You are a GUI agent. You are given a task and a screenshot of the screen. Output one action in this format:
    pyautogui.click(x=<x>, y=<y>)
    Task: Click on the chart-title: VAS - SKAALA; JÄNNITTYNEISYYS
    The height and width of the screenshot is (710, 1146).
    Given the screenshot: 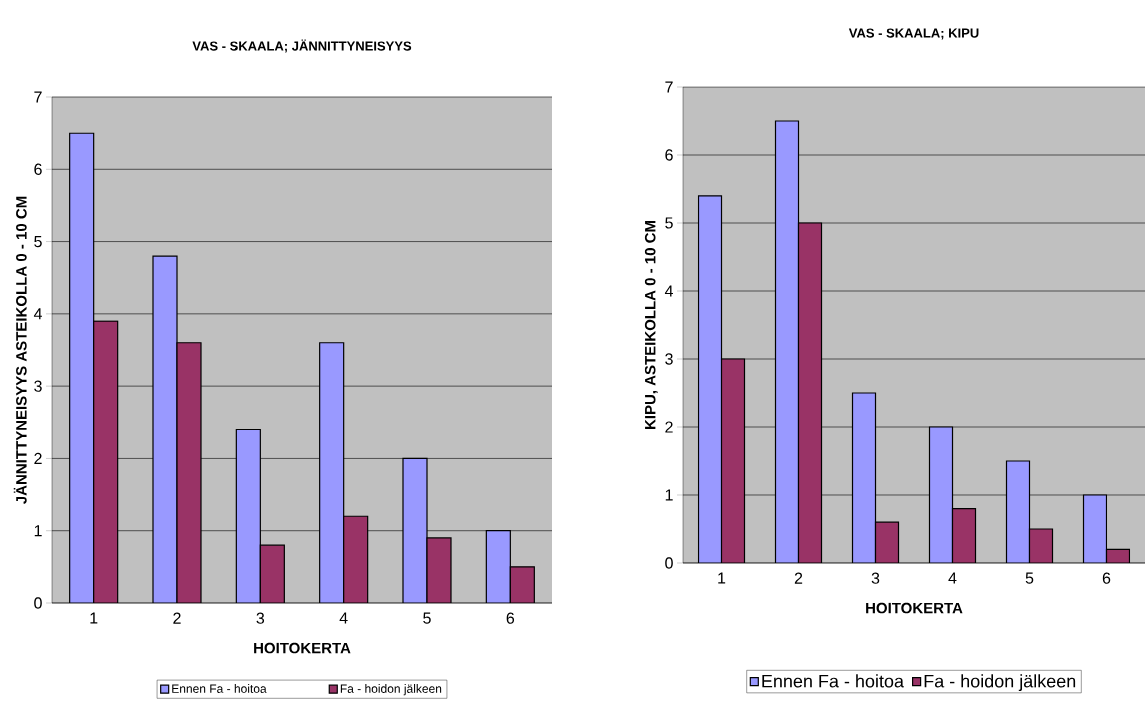 What is the action you would take?
    pyautogui.click(x=302, y=46)
    